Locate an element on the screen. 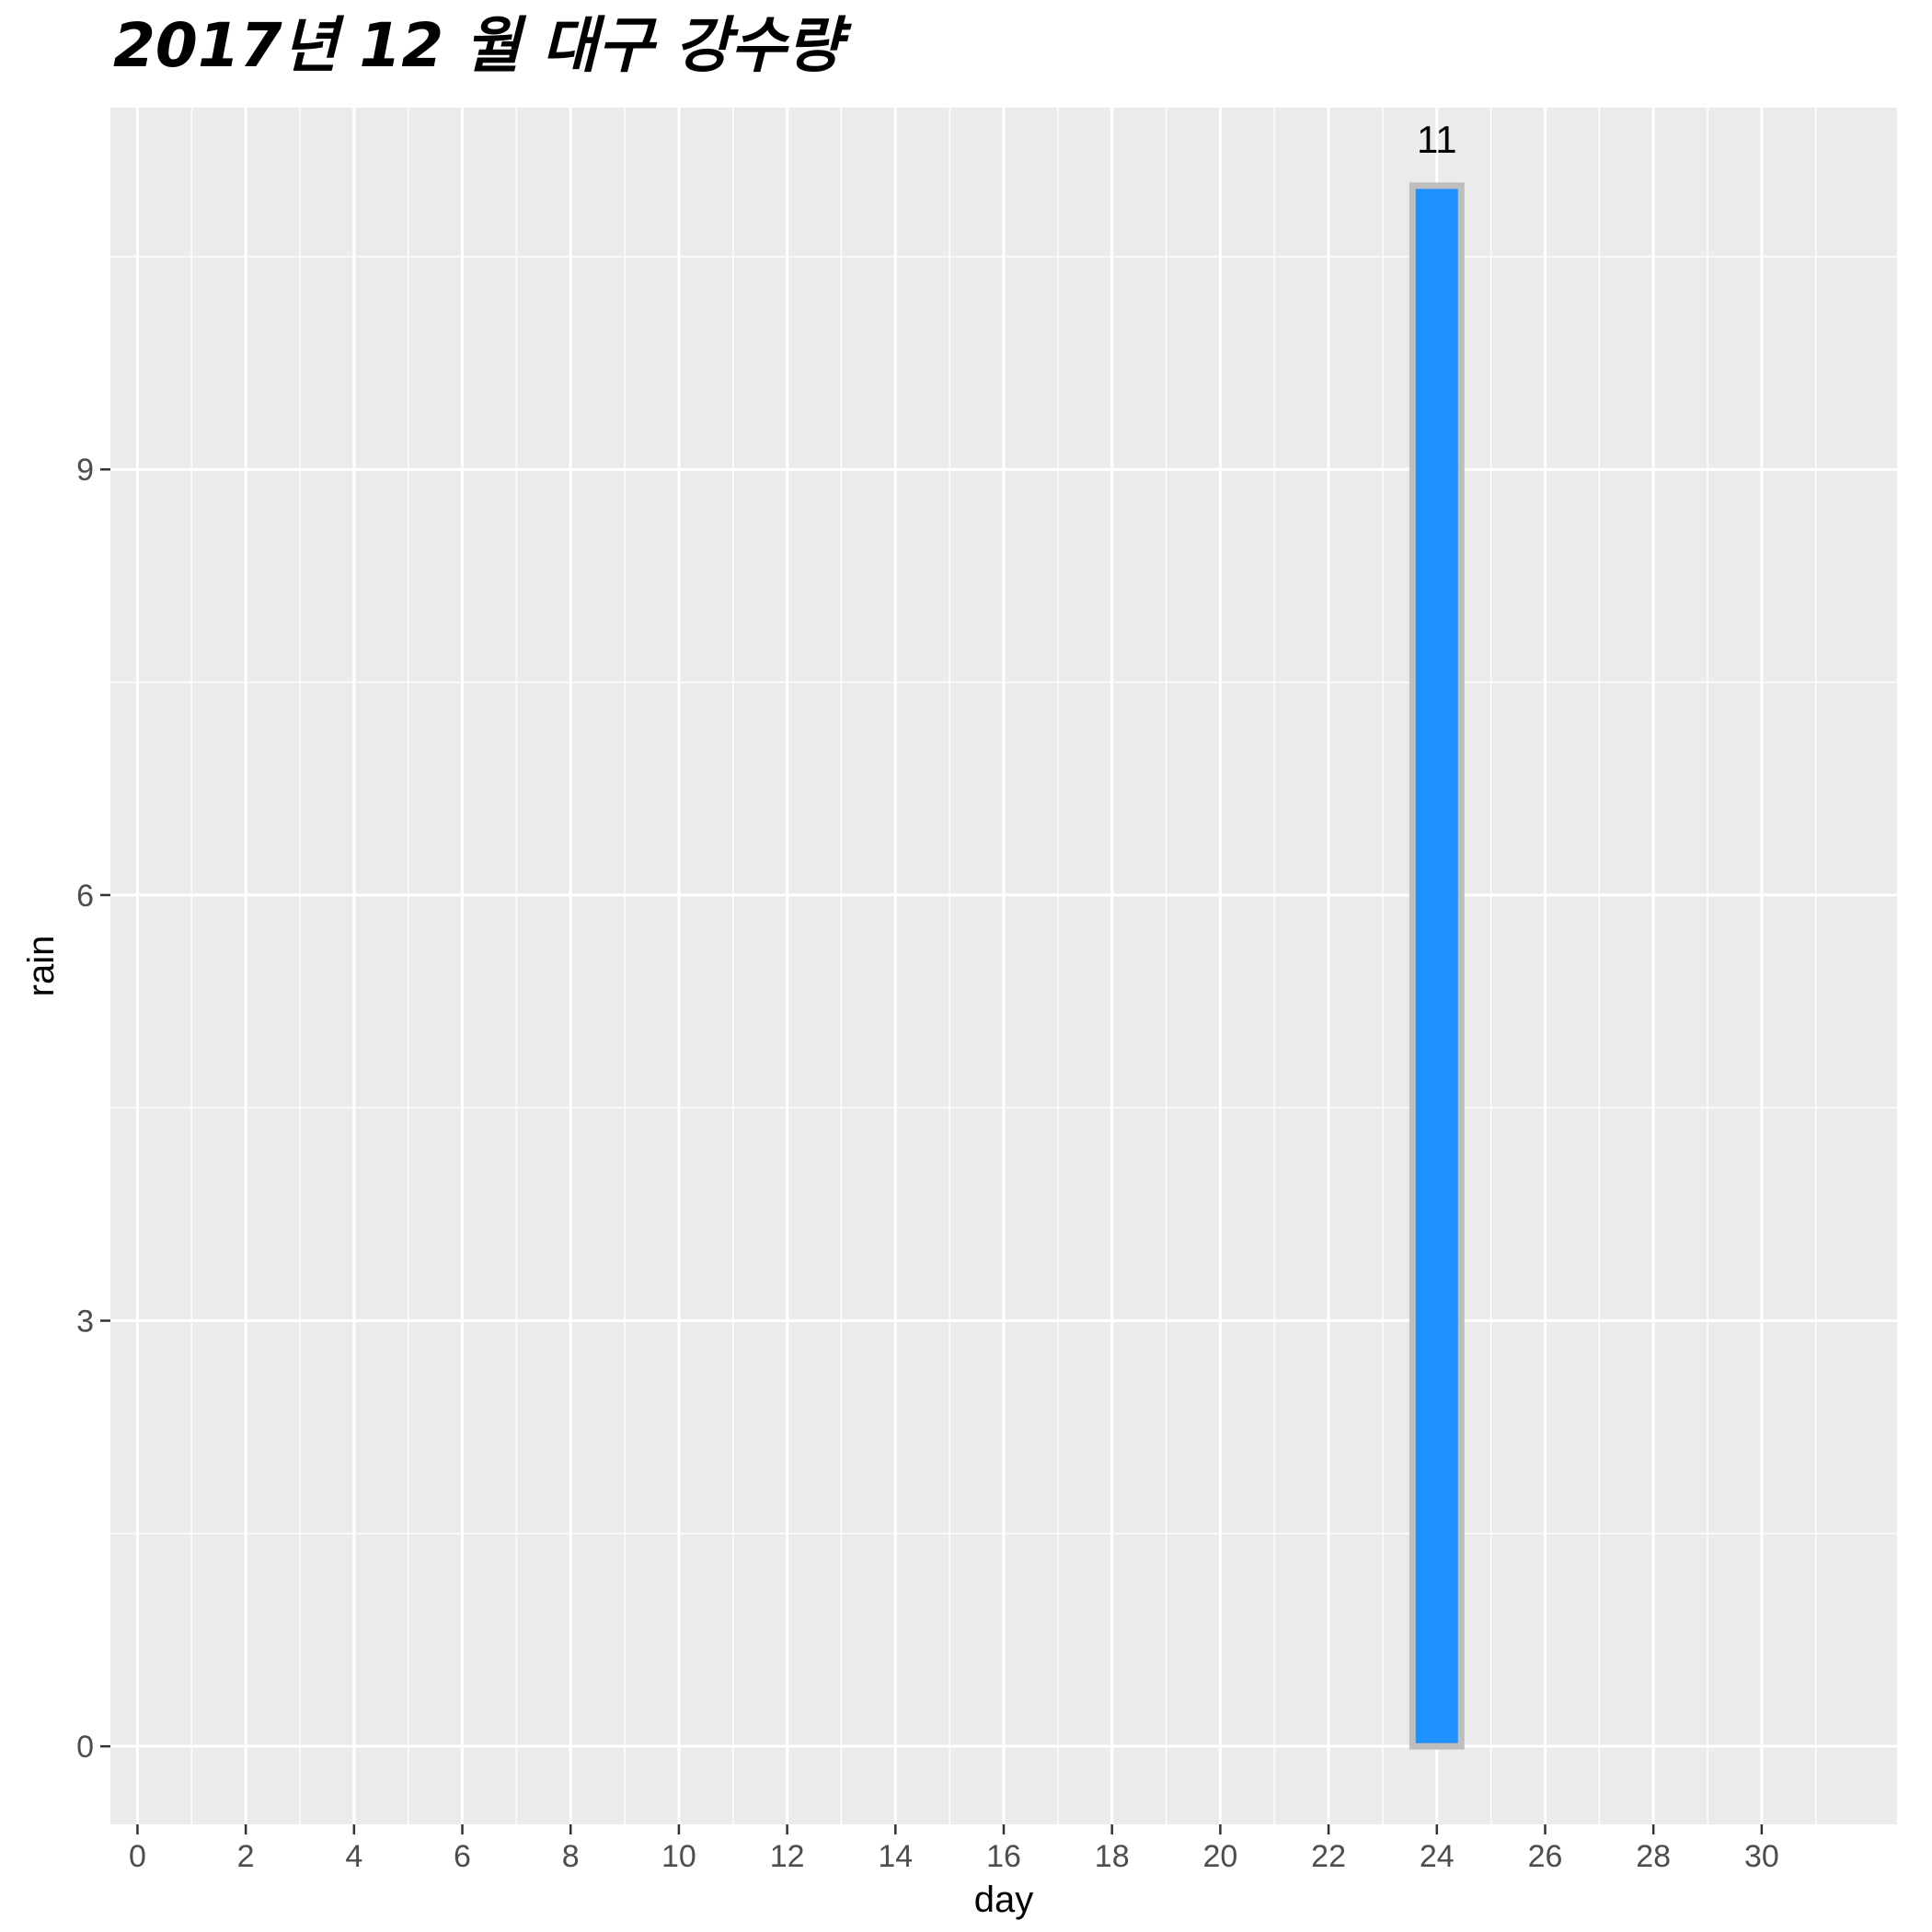  x-tick-label: 30 is located at coordinates (1761, 1856).